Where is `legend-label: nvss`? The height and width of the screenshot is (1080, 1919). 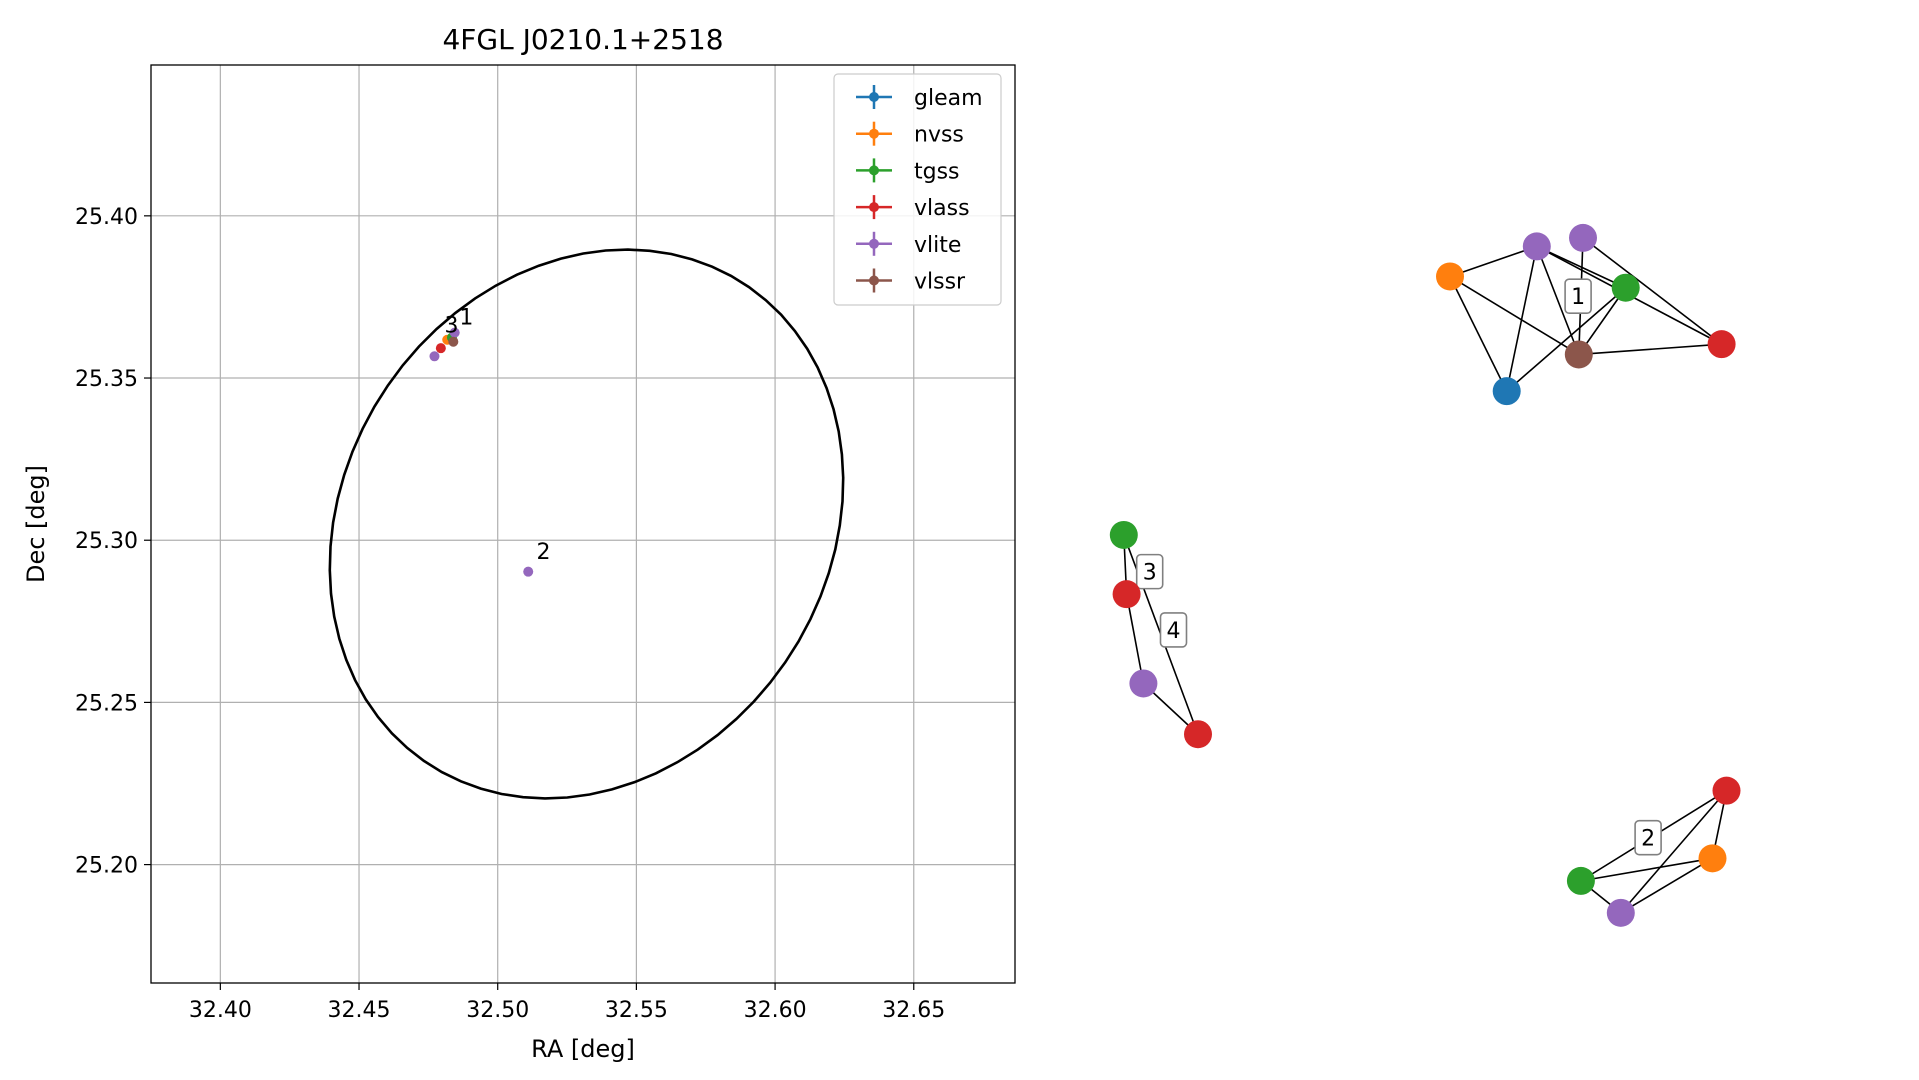 legend-label: nvss is located at coordinates (939, 135).